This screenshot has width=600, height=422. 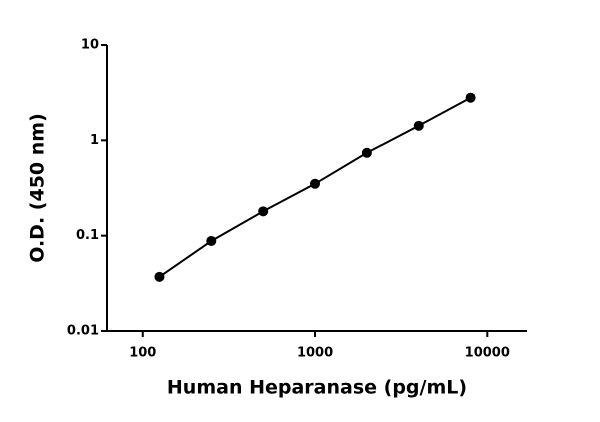 I want to click on x-axis-title: Human Heparanase (pg/mL), so click(x=317, y=388).